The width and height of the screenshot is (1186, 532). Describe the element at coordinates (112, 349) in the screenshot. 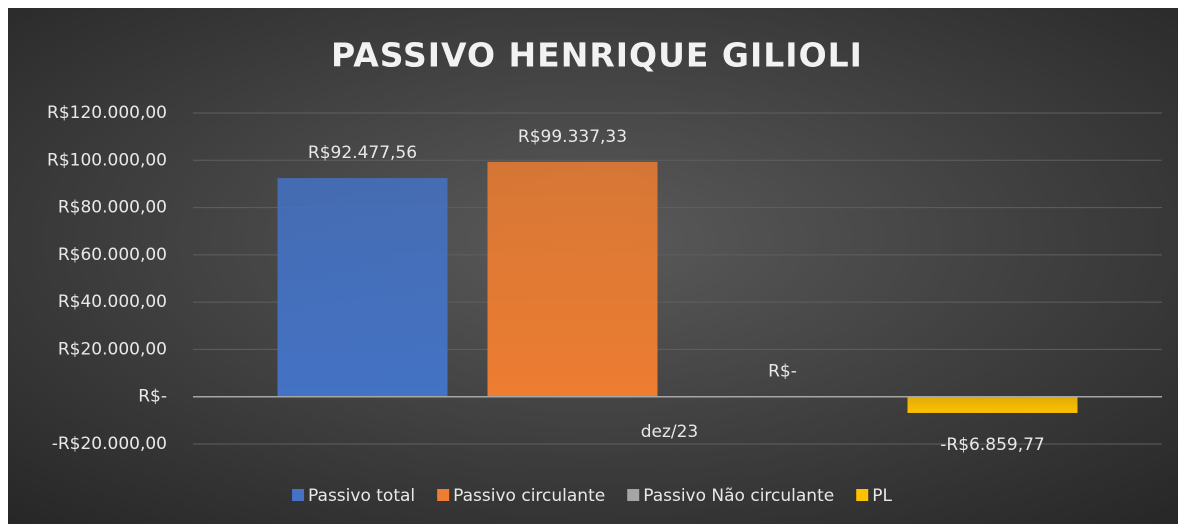

I see `y-tick-label: R$20.000,00` at that location.